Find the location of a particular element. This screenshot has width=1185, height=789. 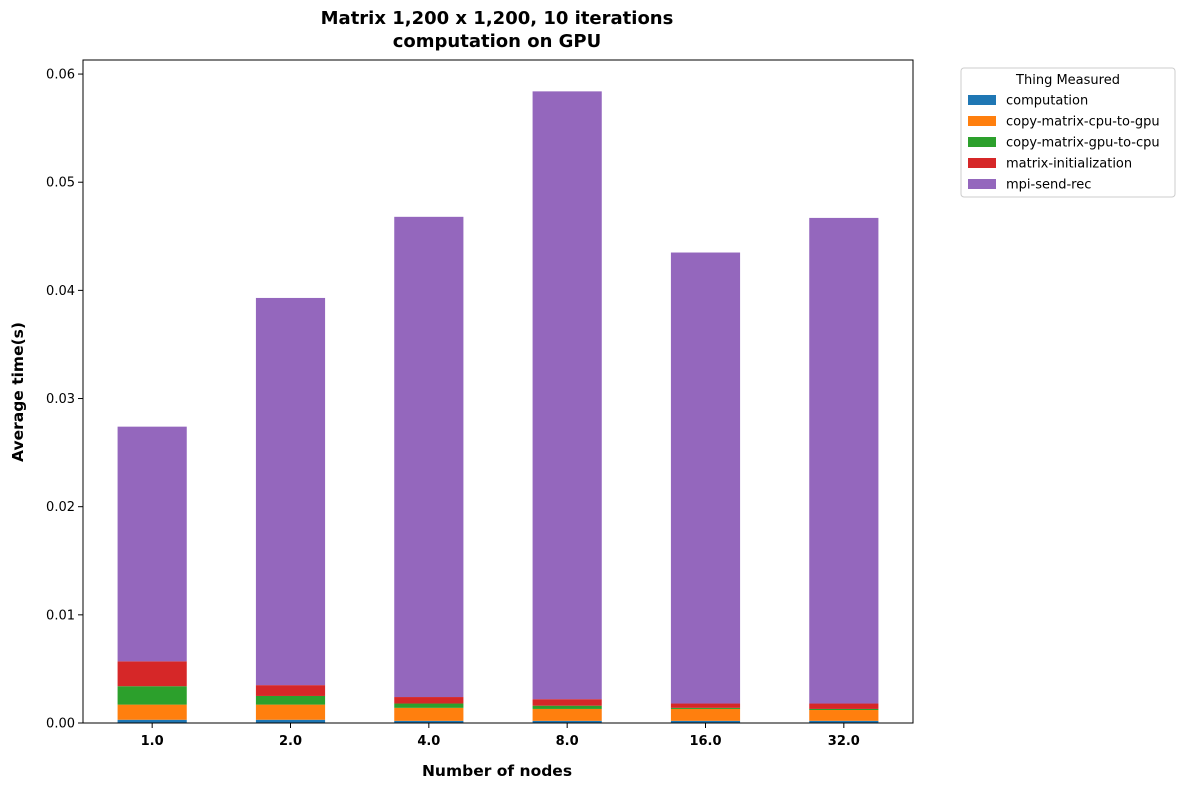

legend-label-copy-matrix-gpu-to-cpu: copy-matrix-gpu-to-cpu is located at coordinates (1083, 143).